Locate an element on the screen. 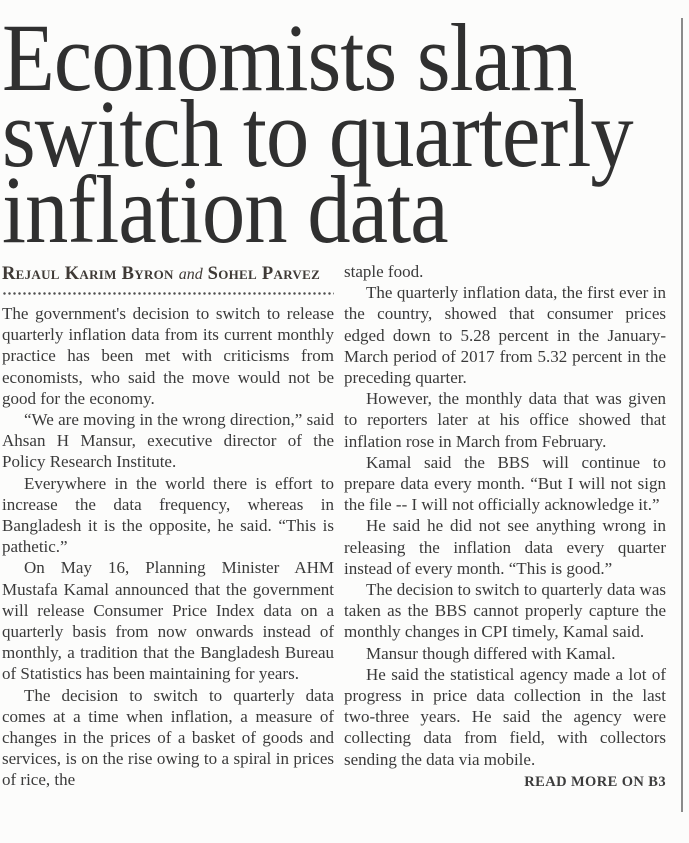 The height and width of the screenshot is (843, 689). read-more-note: READ MORE ON B3 is located at coordinates (595, 781).